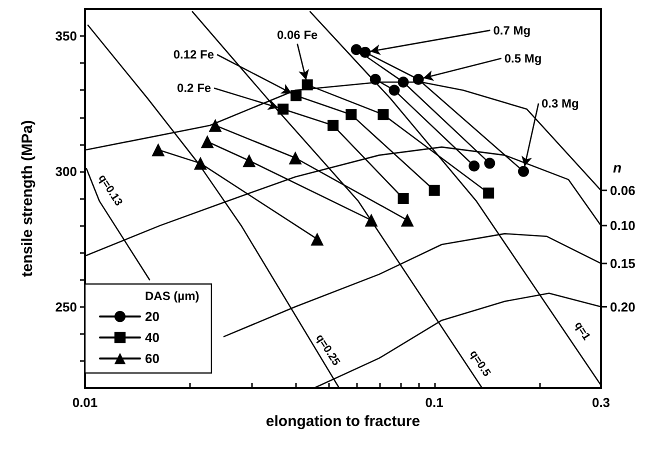 Image resolution: width=661 pixels, height=451 pixels. What do you see at coordinates (434, 402) in the screenshot?
I see `x-tick-label: 0.1` at bounding box center [434, 402].